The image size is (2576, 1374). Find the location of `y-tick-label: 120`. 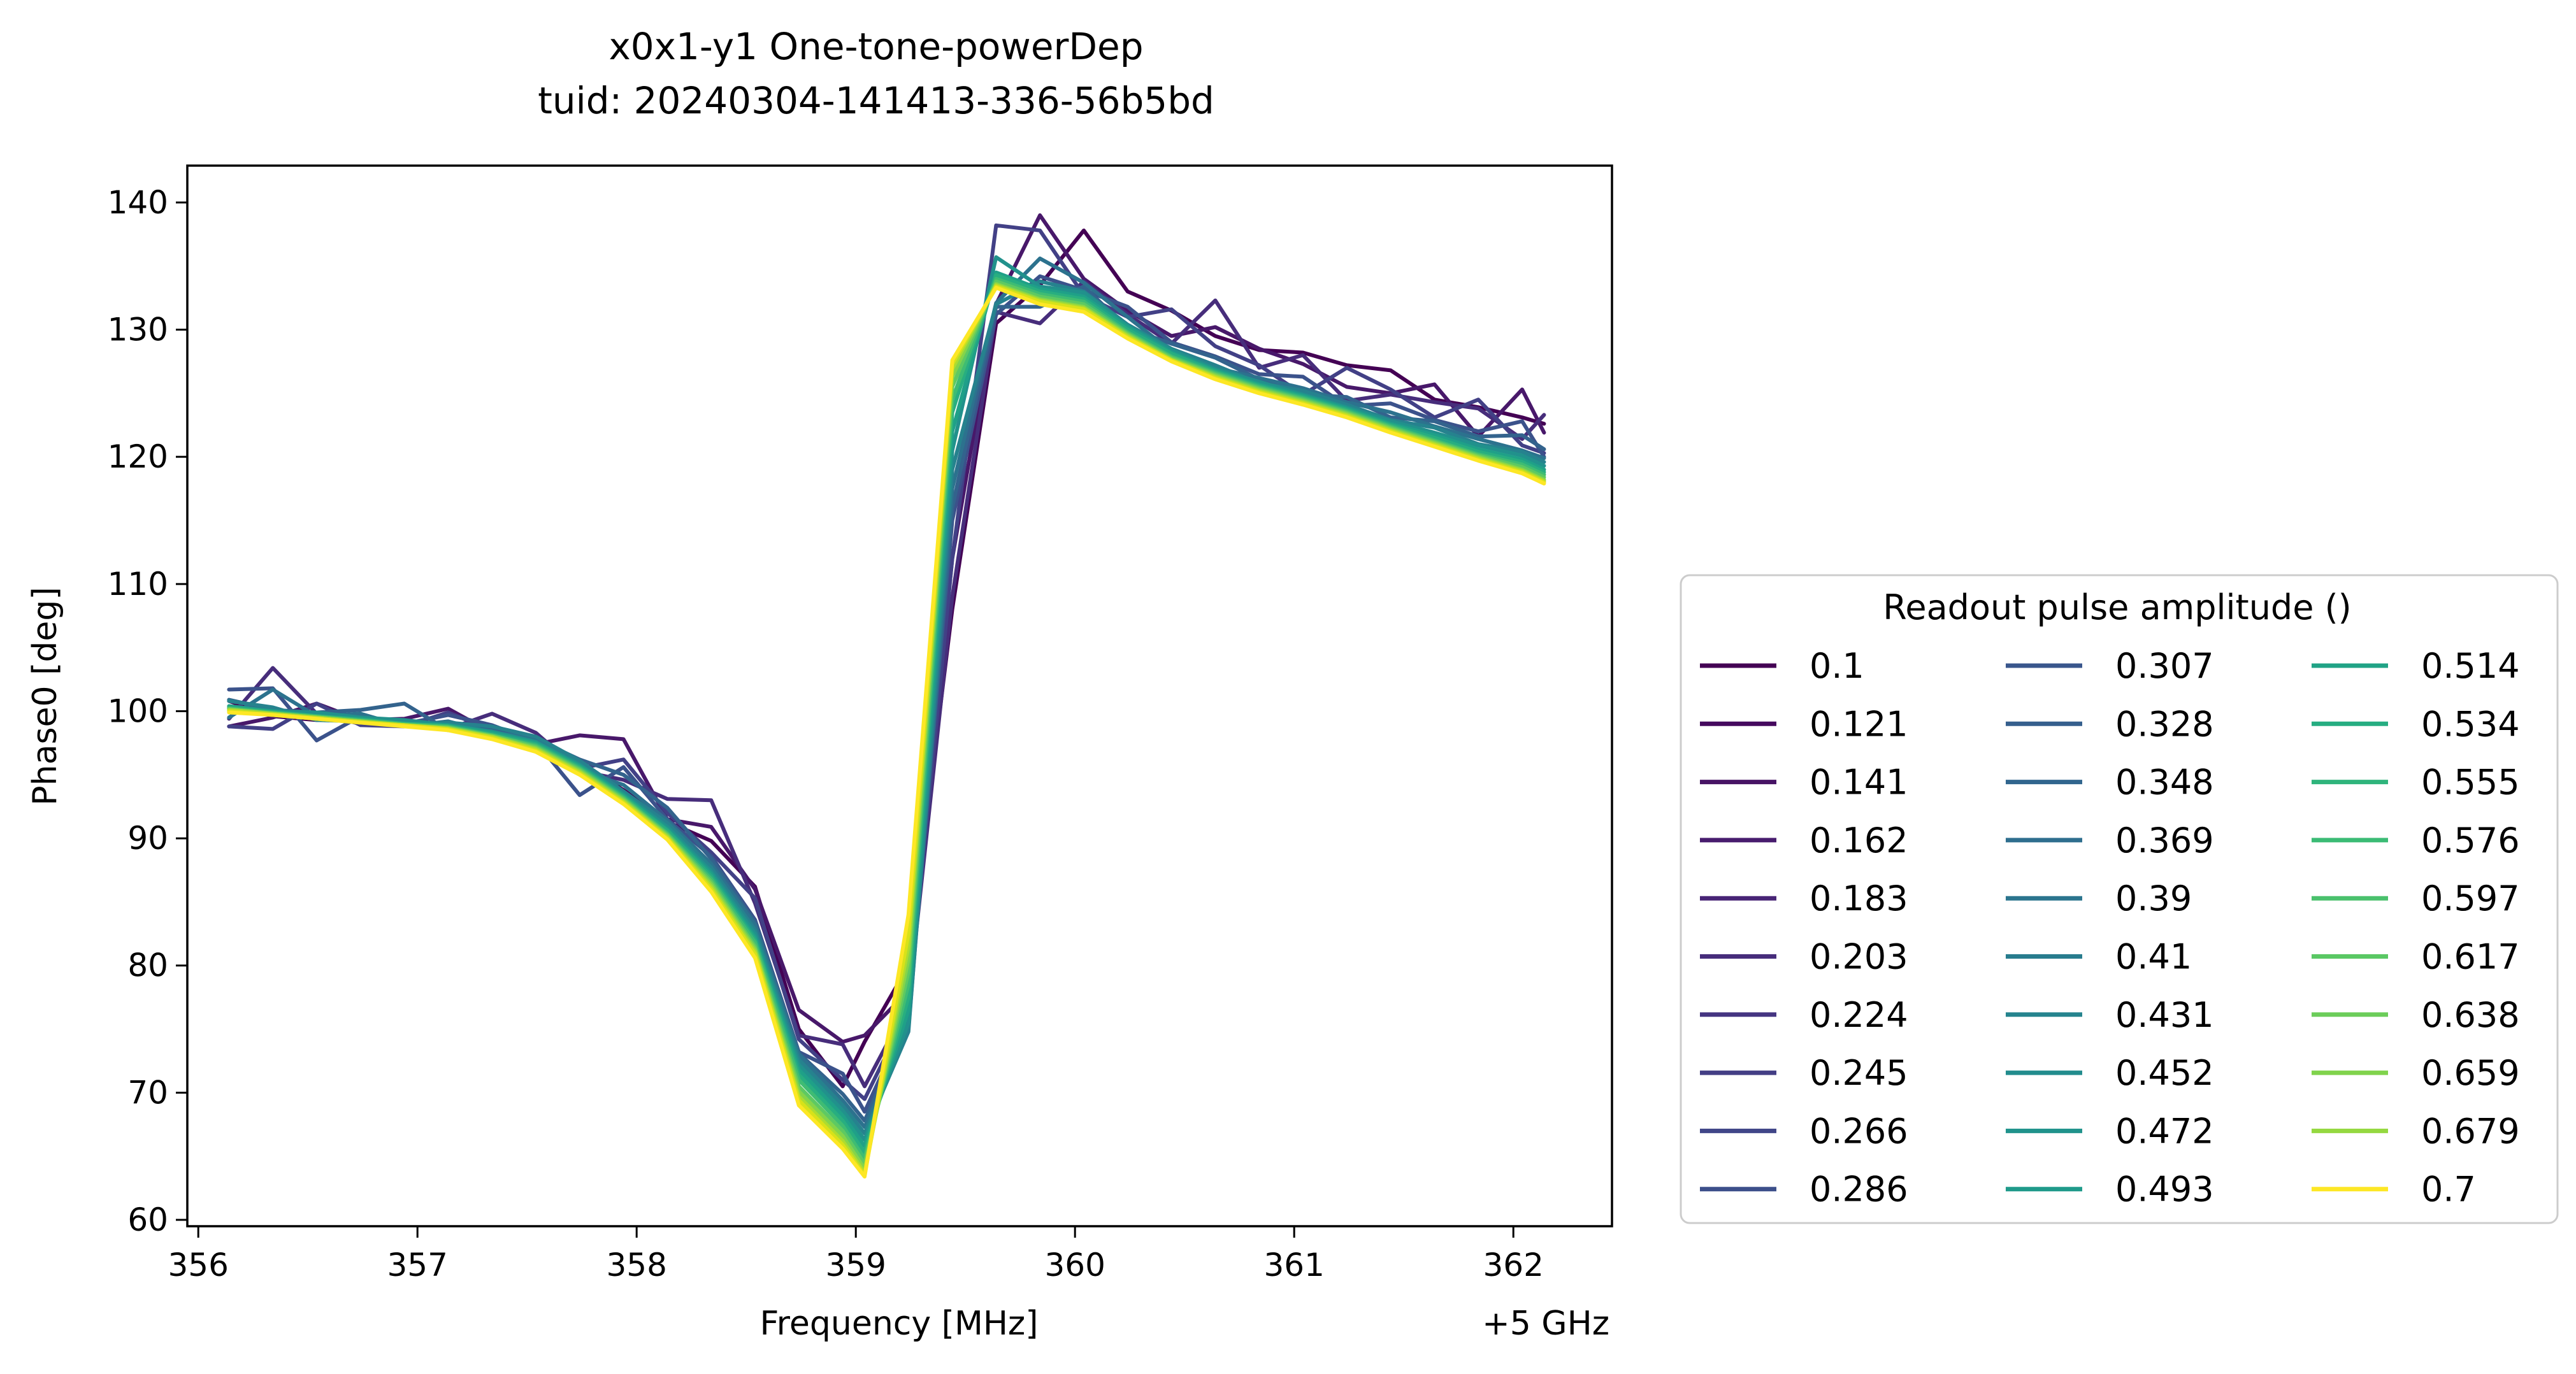

y-tick-label: 120 is located at coordinates (138, 456).